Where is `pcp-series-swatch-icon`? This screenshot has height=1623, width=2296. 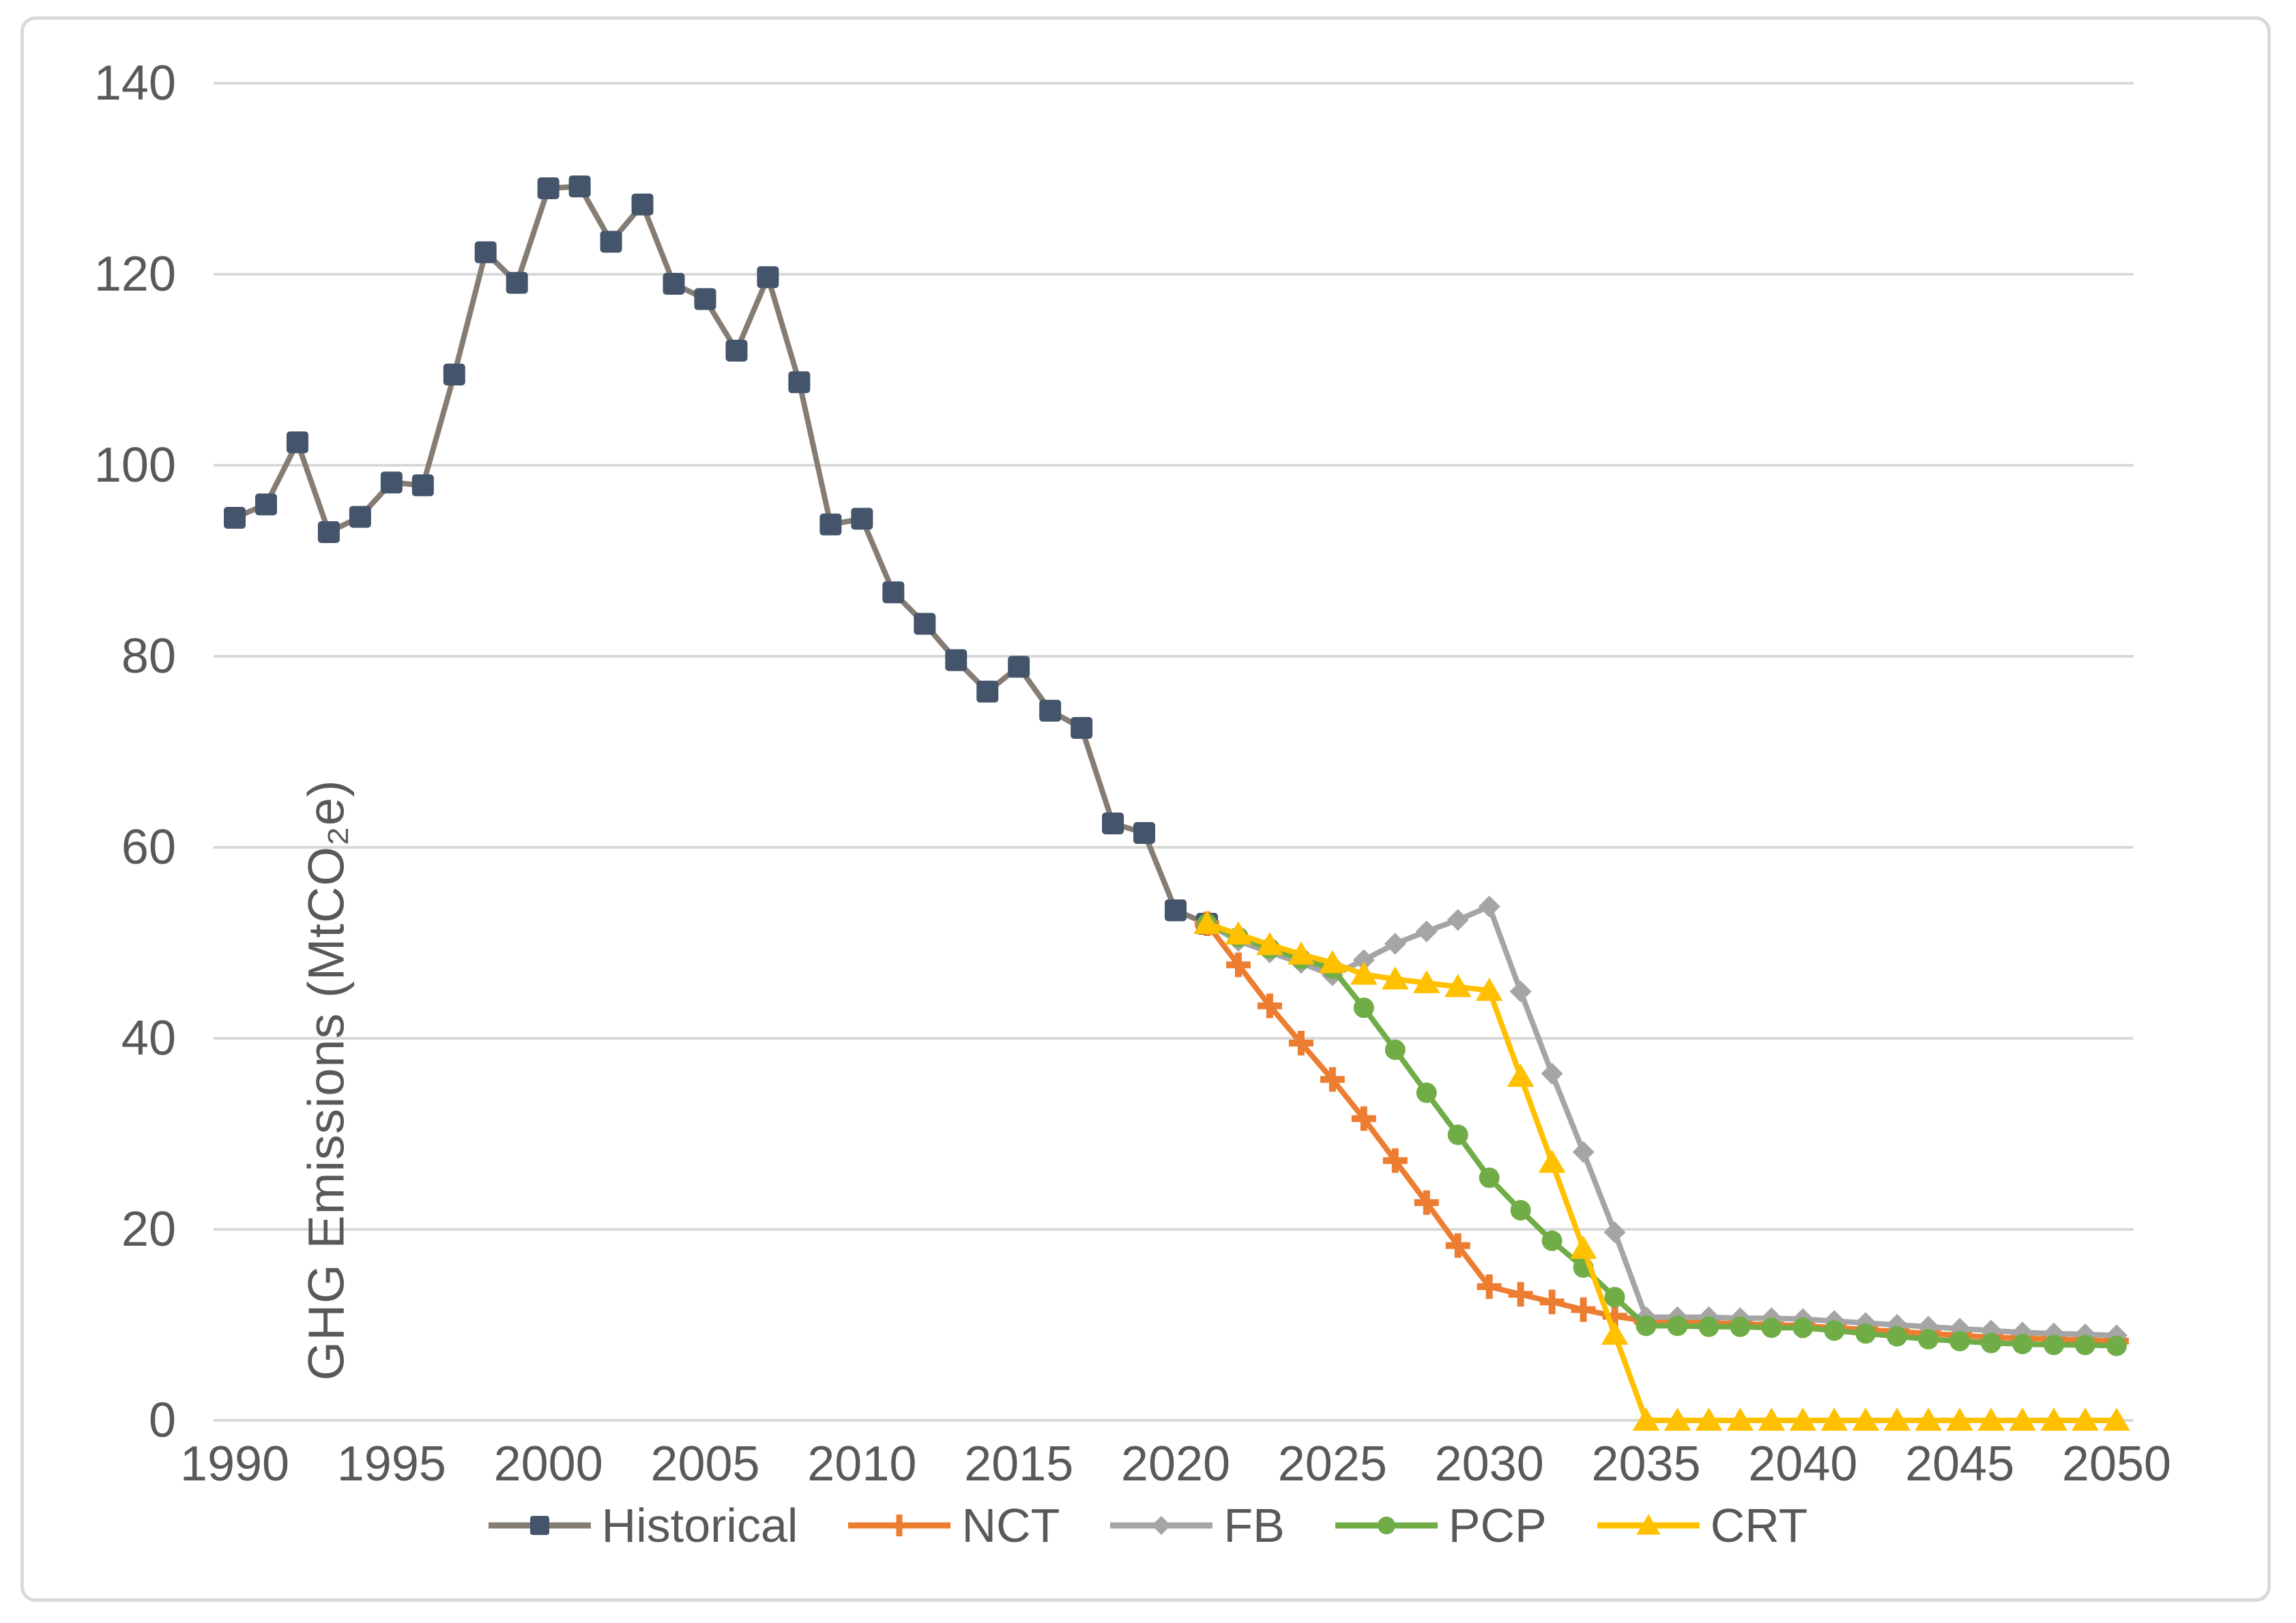
pcp-series-swatch-icon is located at coordinates (1386, 1525).